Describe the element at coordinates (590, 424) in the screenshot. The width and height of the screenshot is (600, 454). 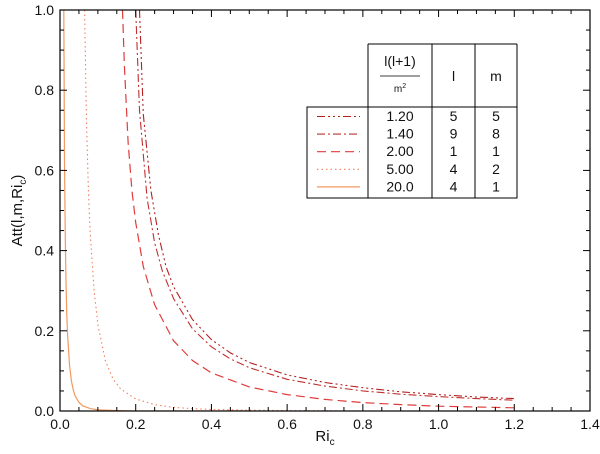
I see `x-tick-label: 1.4` at that location.